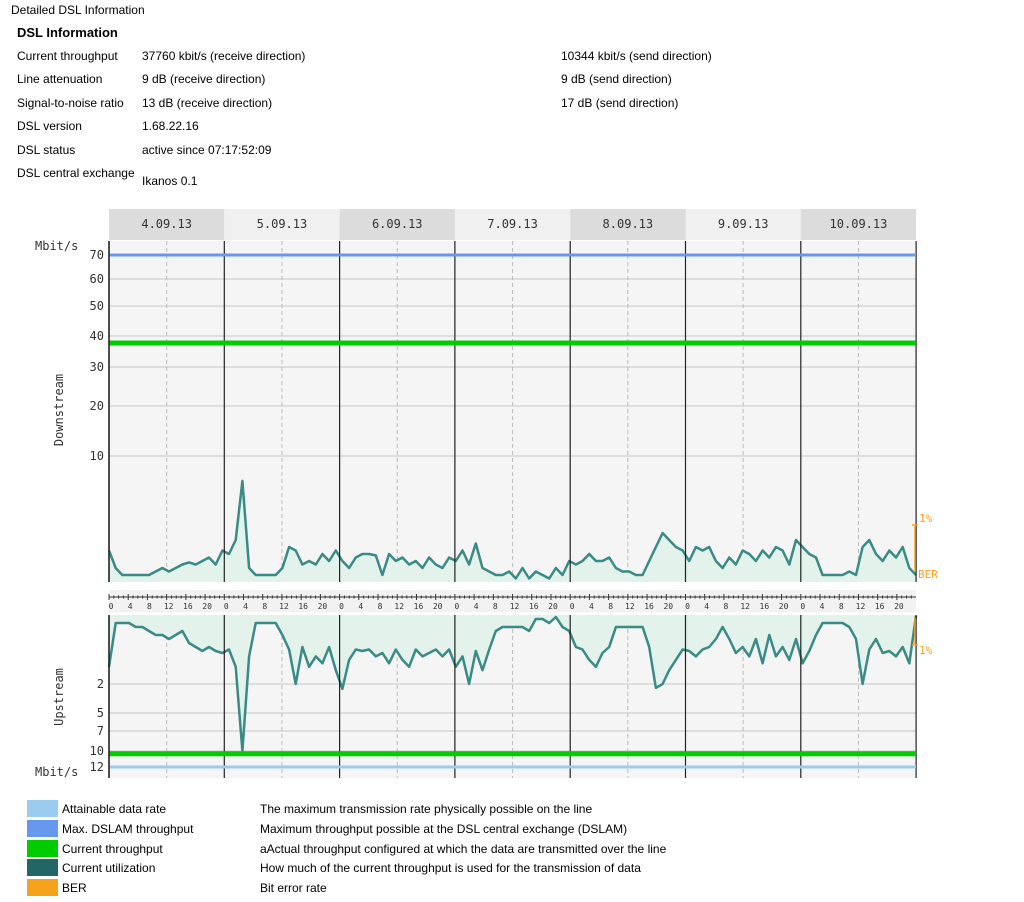 Image resolution: width=1024 pixels, height=902 pixels. What do you see at coordinates (859, 224) in the screenshot?
I see `date-label: 10.09.13` at bounding box center [859, 224].